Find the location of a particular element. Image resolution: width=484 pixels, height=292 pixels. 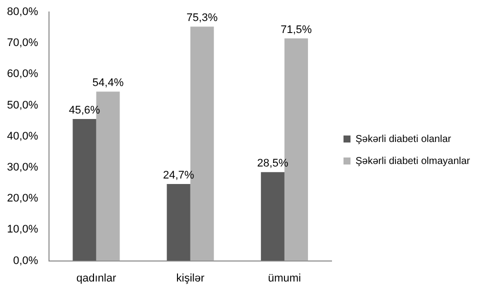

y-tick-label: 50,0% is located at coordinates (22, 105).